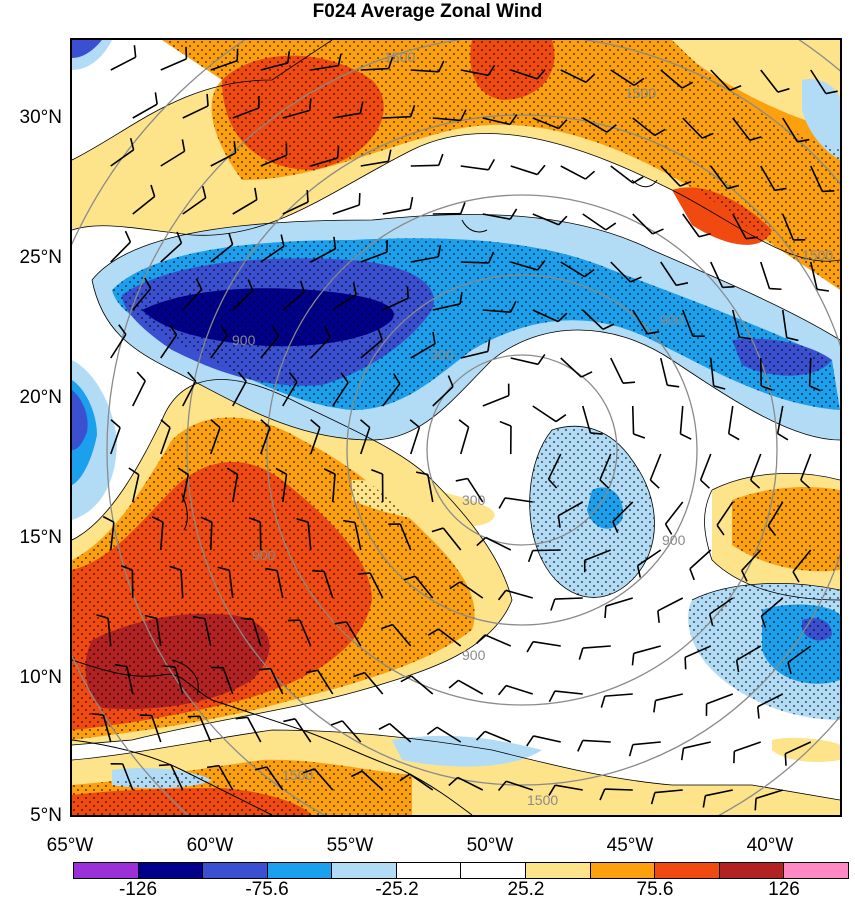 Image resolution: width=855 pixels, height=900 pixels. I want to click on colorbar, so click(461, 870).